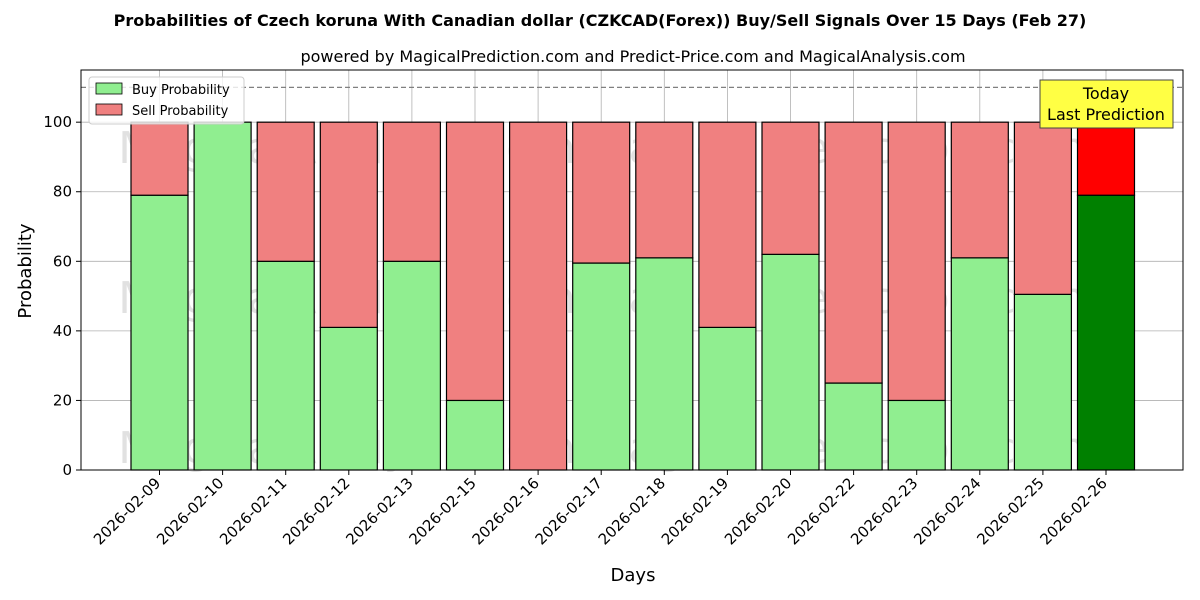 This screenshot has height=600, width=1200. I want to click on x-tick-label: 2026-02-17, so click(569, 511).